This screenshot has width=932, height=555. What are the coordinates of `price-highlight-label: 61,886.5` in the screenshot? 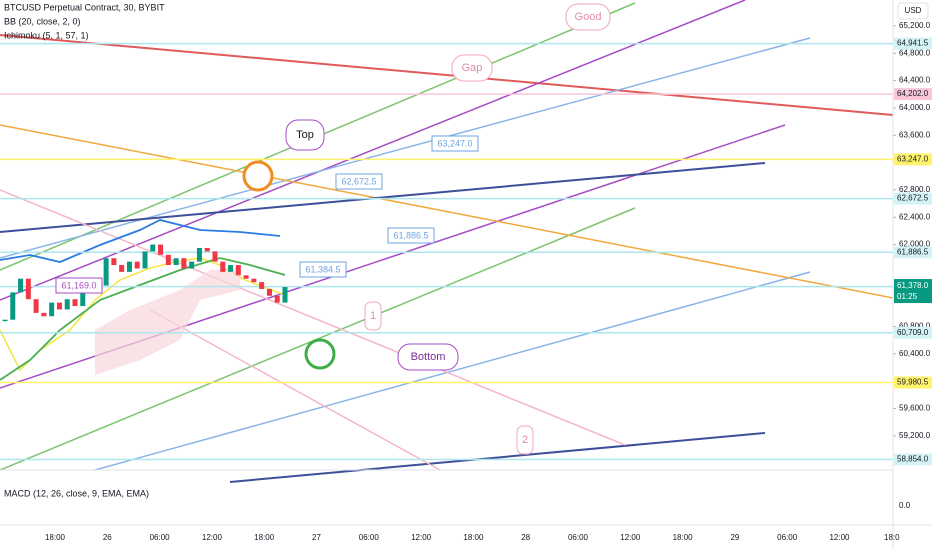 It's located at (913, 251).